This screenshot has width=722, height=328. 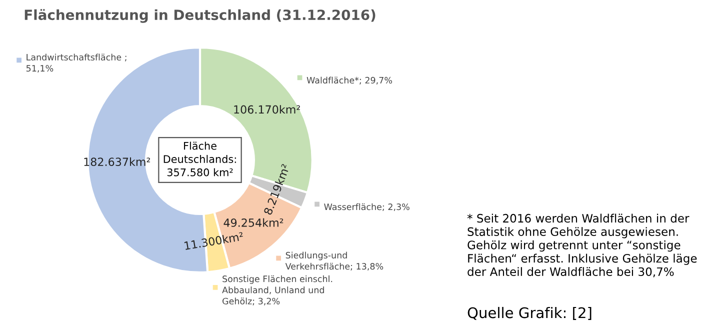 What do you see at coordinates (76, 63) in the screenshot?
I see `legend-label: Landwirtschaftsfläche ; 51,1%` at bounding box center [76, 63].